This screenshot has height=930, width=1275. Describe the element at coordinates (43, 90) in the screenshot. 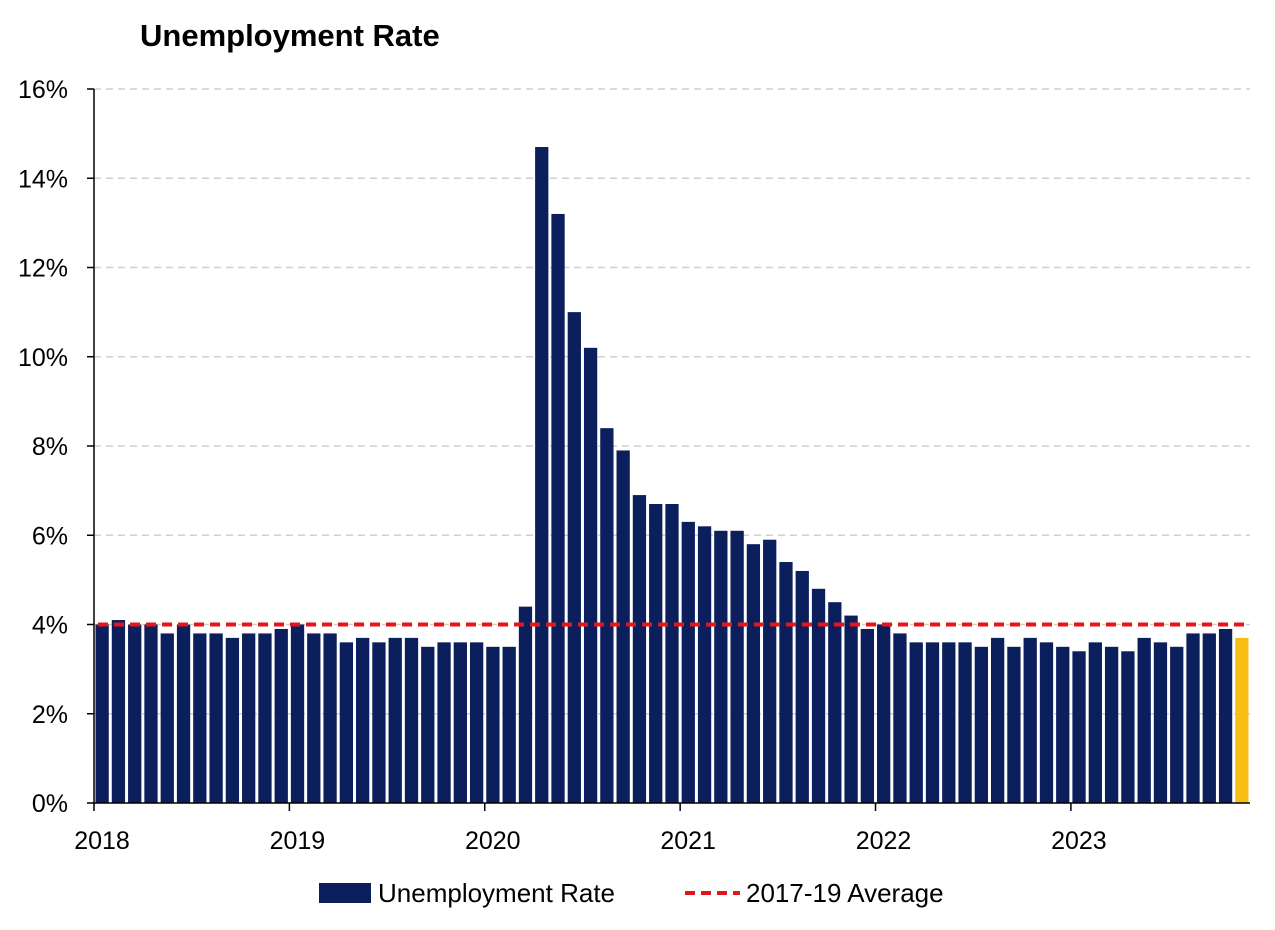

I see `y-tick-label: 16%` at that location.